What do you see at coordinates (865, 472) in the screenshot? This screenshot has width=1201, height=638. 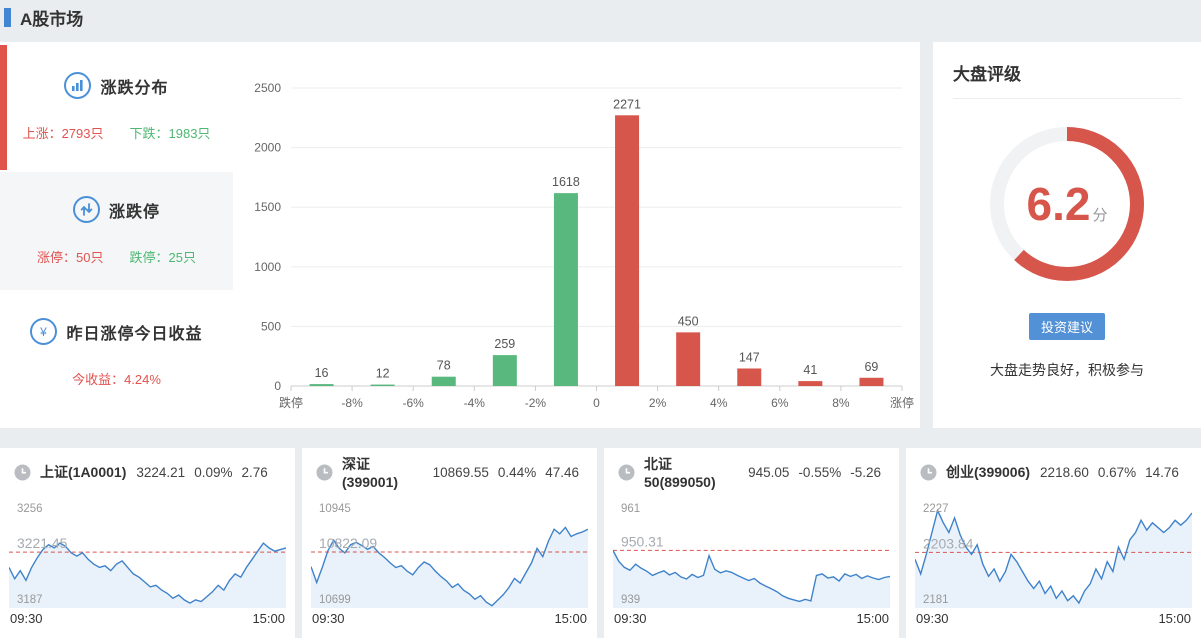 I see `index-change: -5.26` at bounding box center [865, 472].